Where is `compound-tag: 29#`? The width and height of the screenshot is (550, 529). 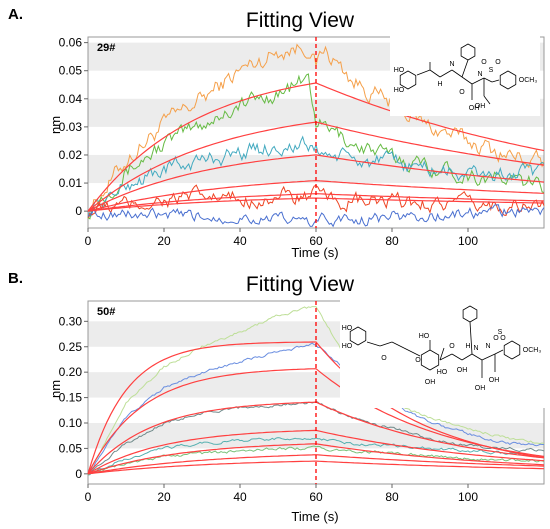
compound-tag: 29# is located at coordinates (106, 48).